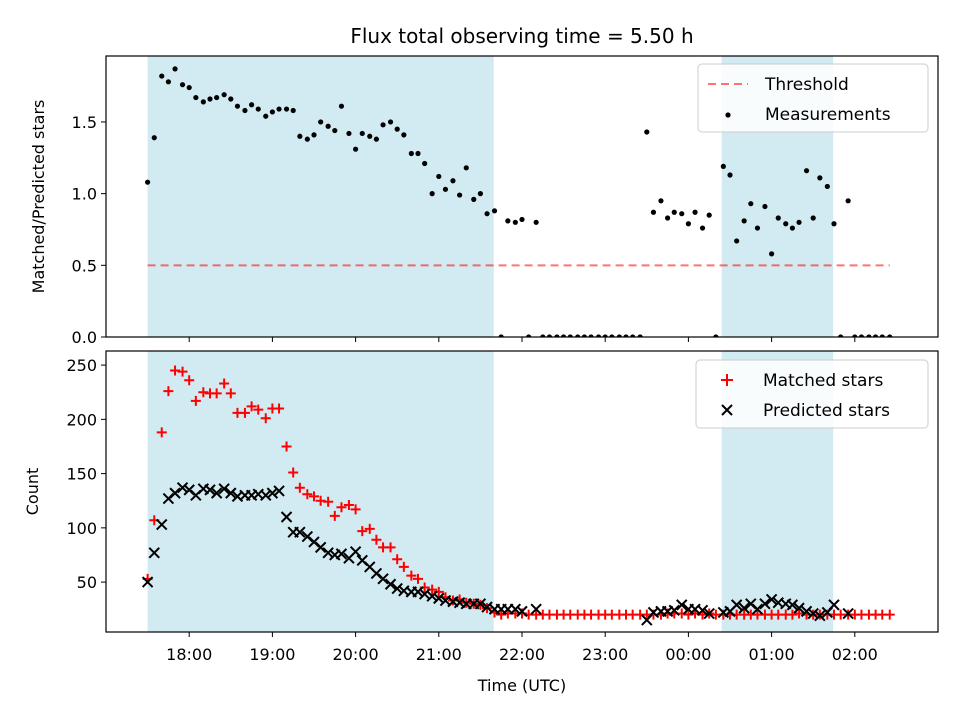 This screenshot has height=720, width=960. I want to click on y-tick-label: 250, so click(81, 365).